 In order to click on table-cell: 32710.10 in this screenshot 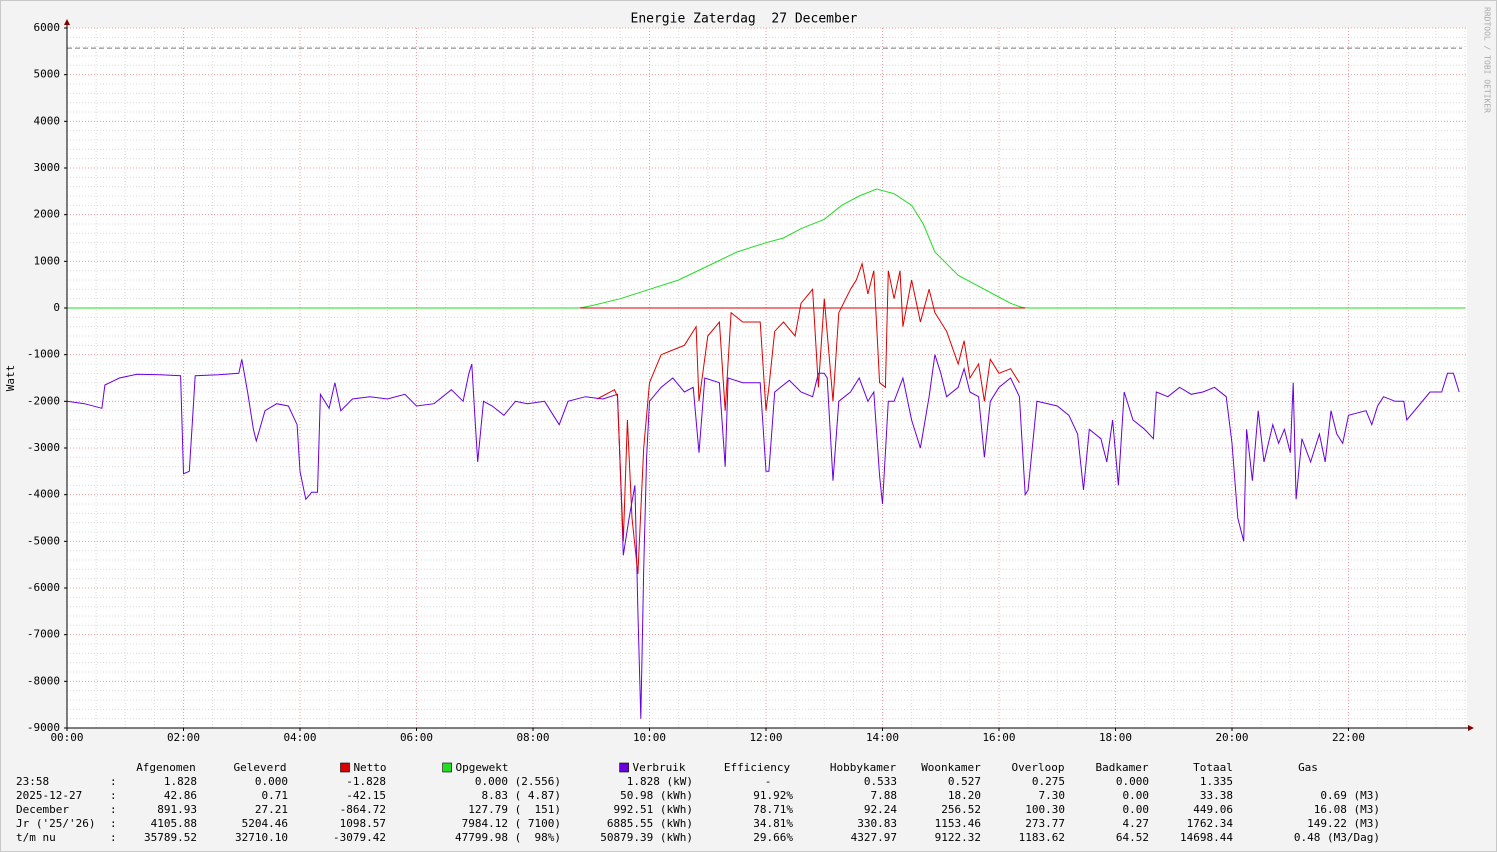, I will do `click(261, 837)`.